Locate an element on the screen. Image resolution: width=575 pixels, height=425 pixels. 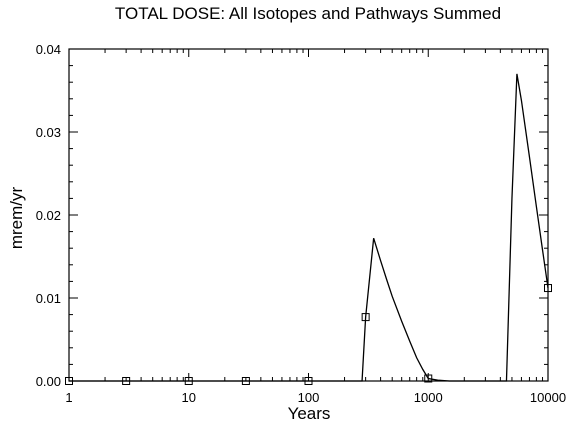
x-axis-label: Years is located at coordinates (309, 413).